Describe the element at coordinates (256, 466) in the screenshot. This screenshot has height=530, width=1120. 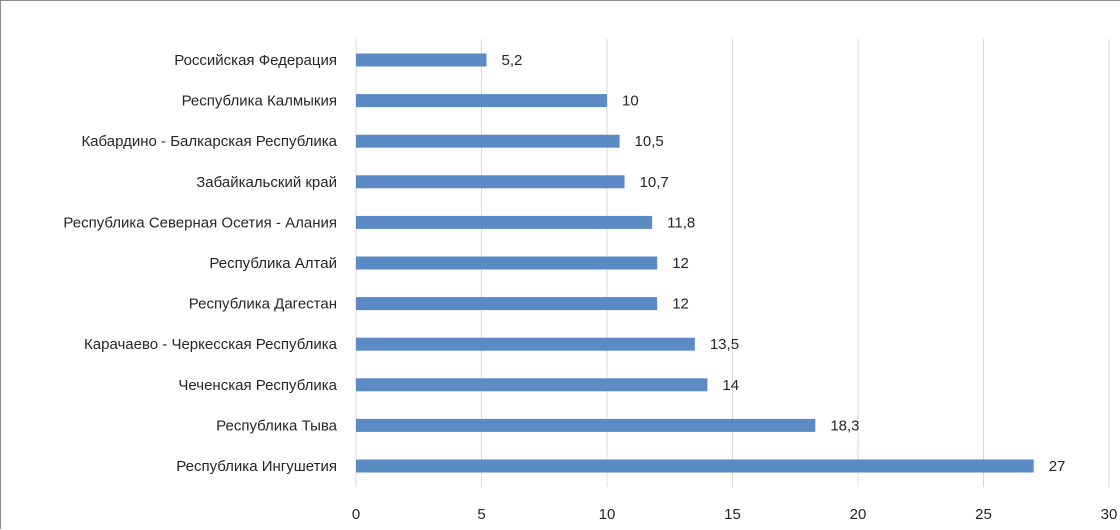
I see `category-label-10: Республика Ингушетия` at that location.